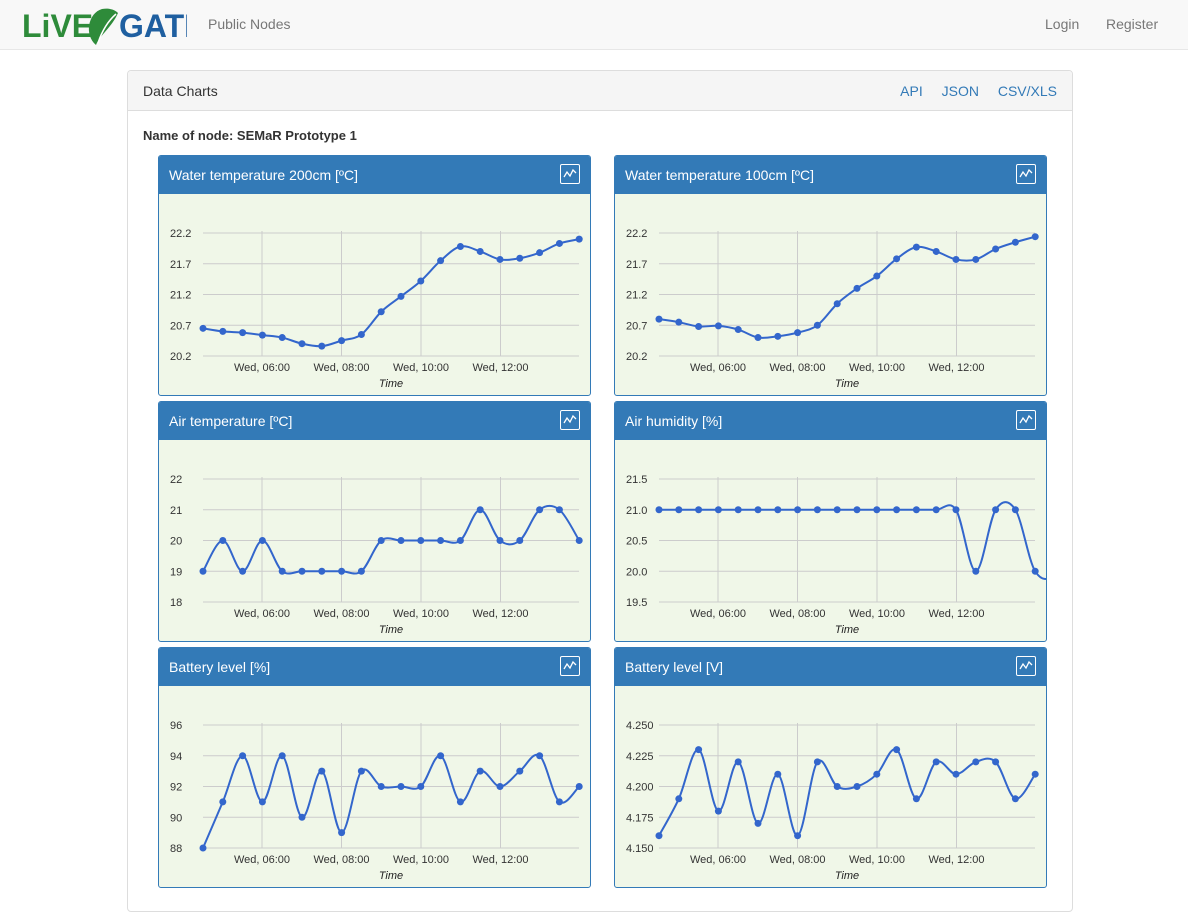 The width and height of the screenshot is (1188, 912). Describe the element at coordinates (176, 572) in the screenshot. I see `y-tick-label: 19` at that location.